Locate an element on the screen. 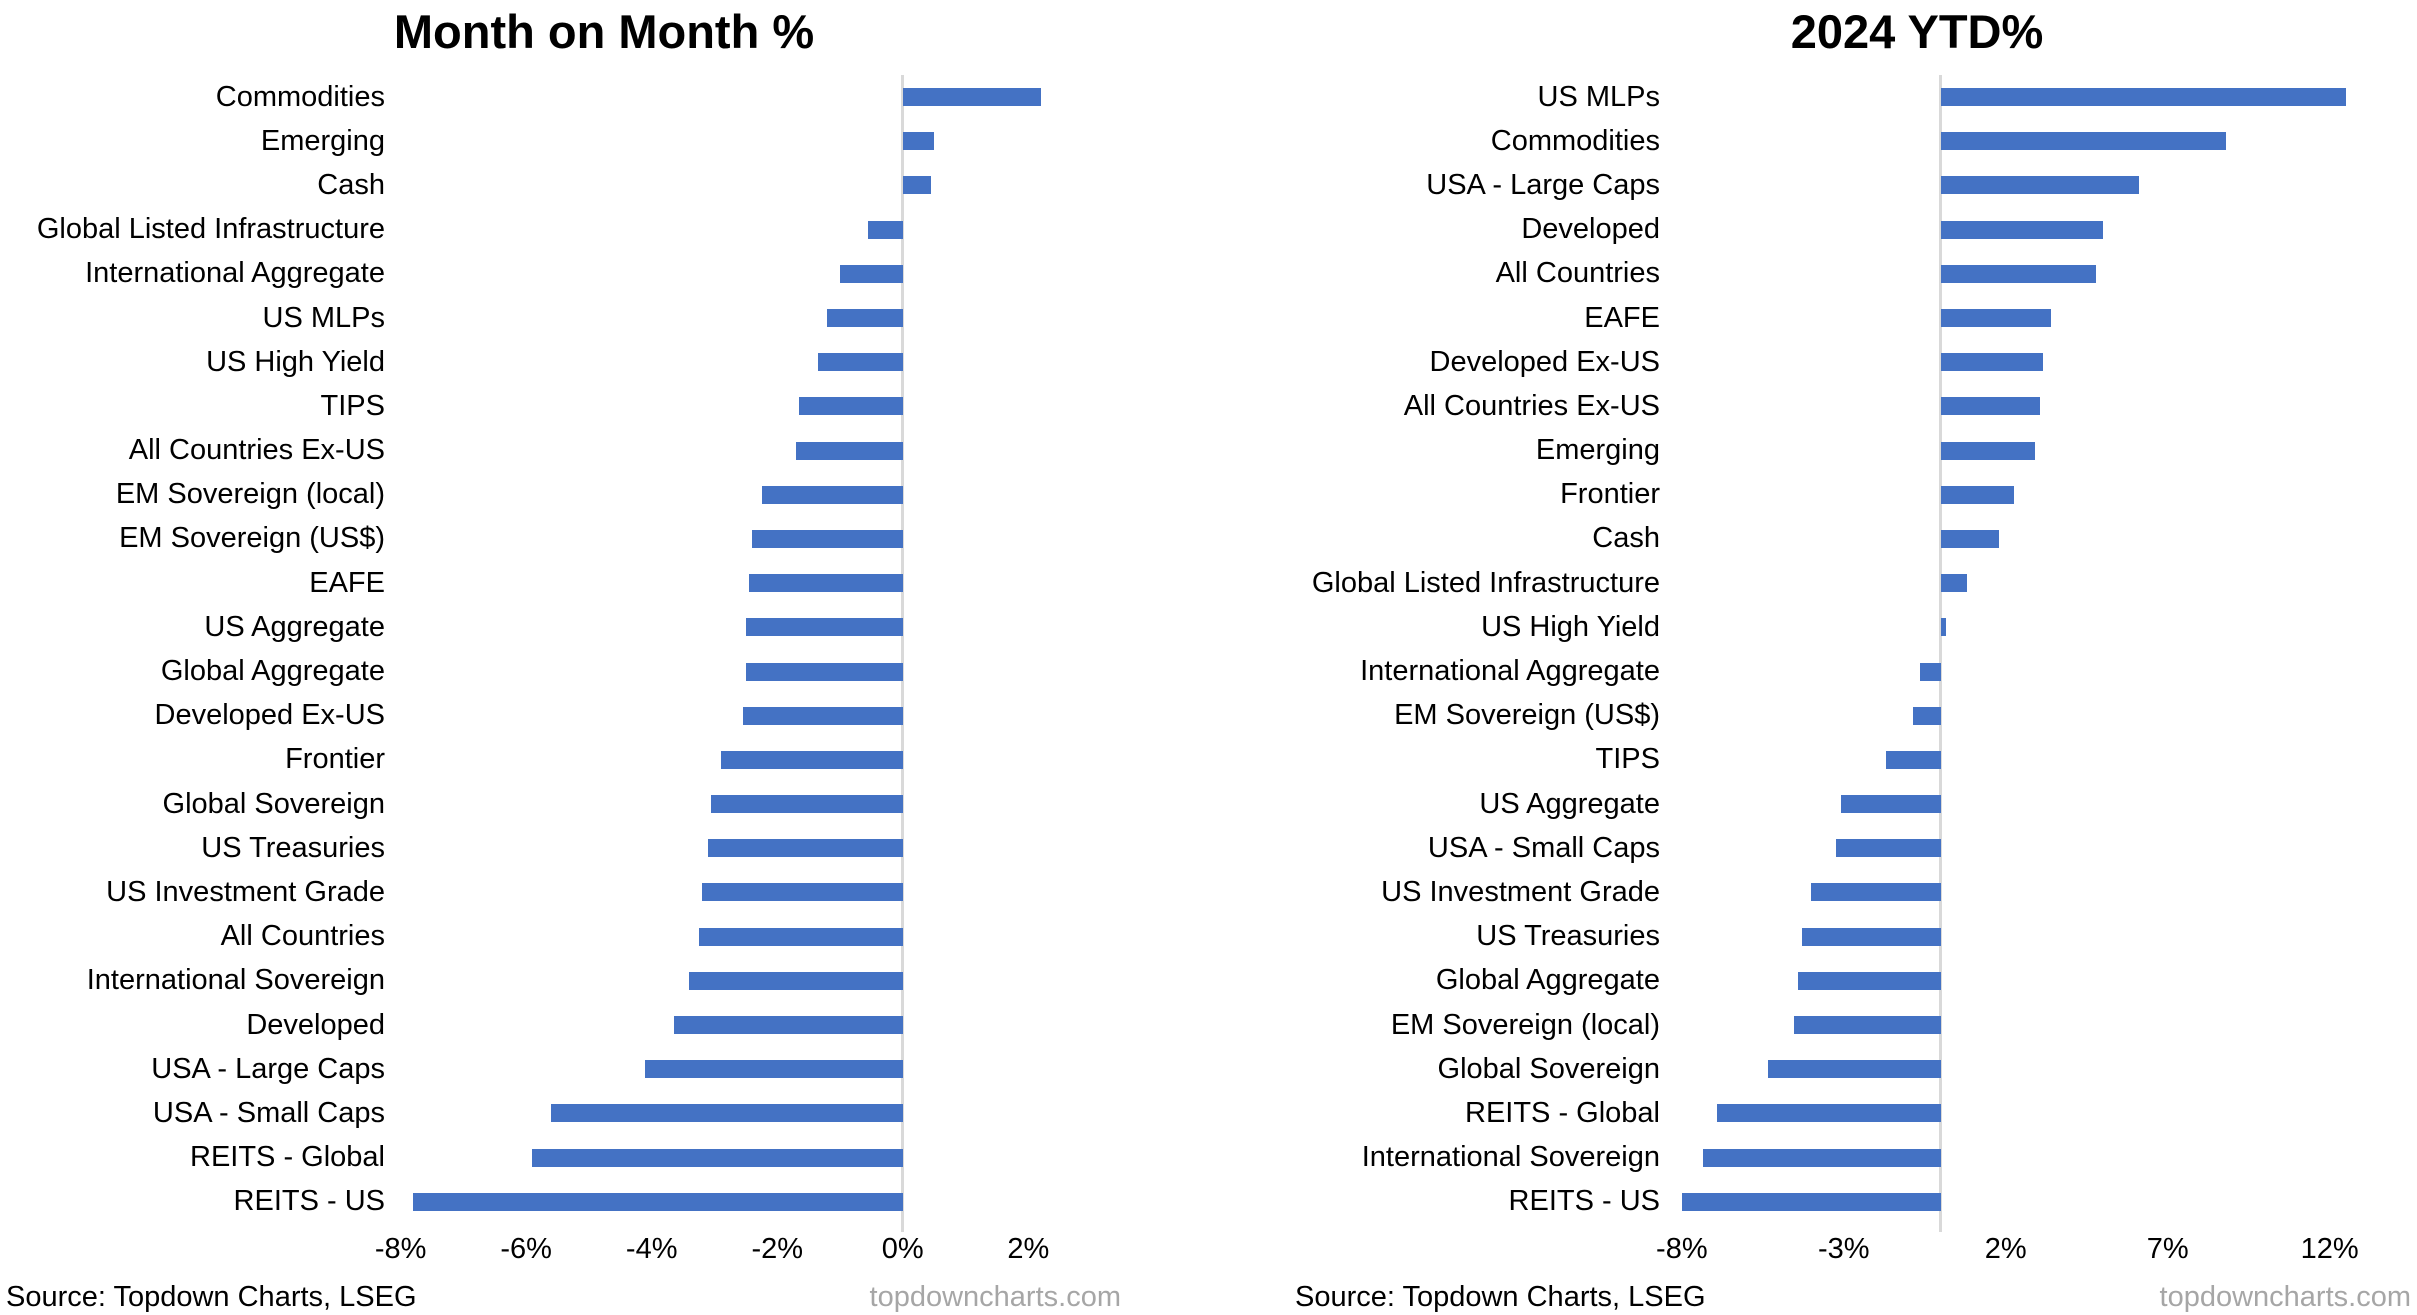  bar-row: Global Listed Infrastructure is located at coordinates (604, 230).